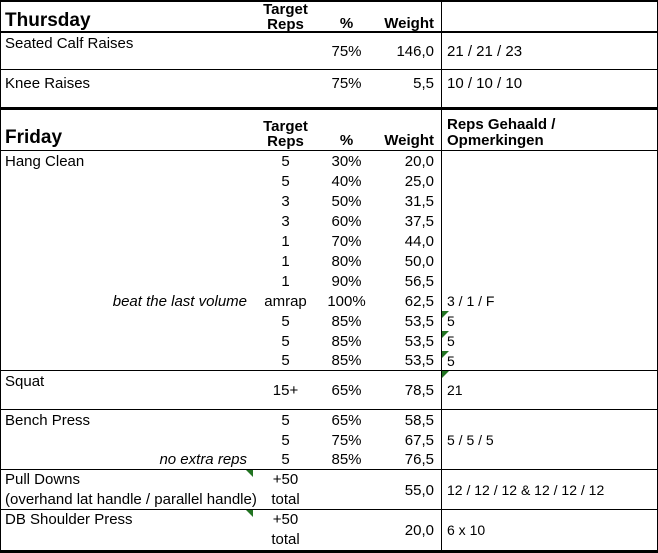  What do you see at coordinates (549, 301) in the screenshot?
I see `cell-result: 3 / 1 / F` at bounding box center [549, 301].